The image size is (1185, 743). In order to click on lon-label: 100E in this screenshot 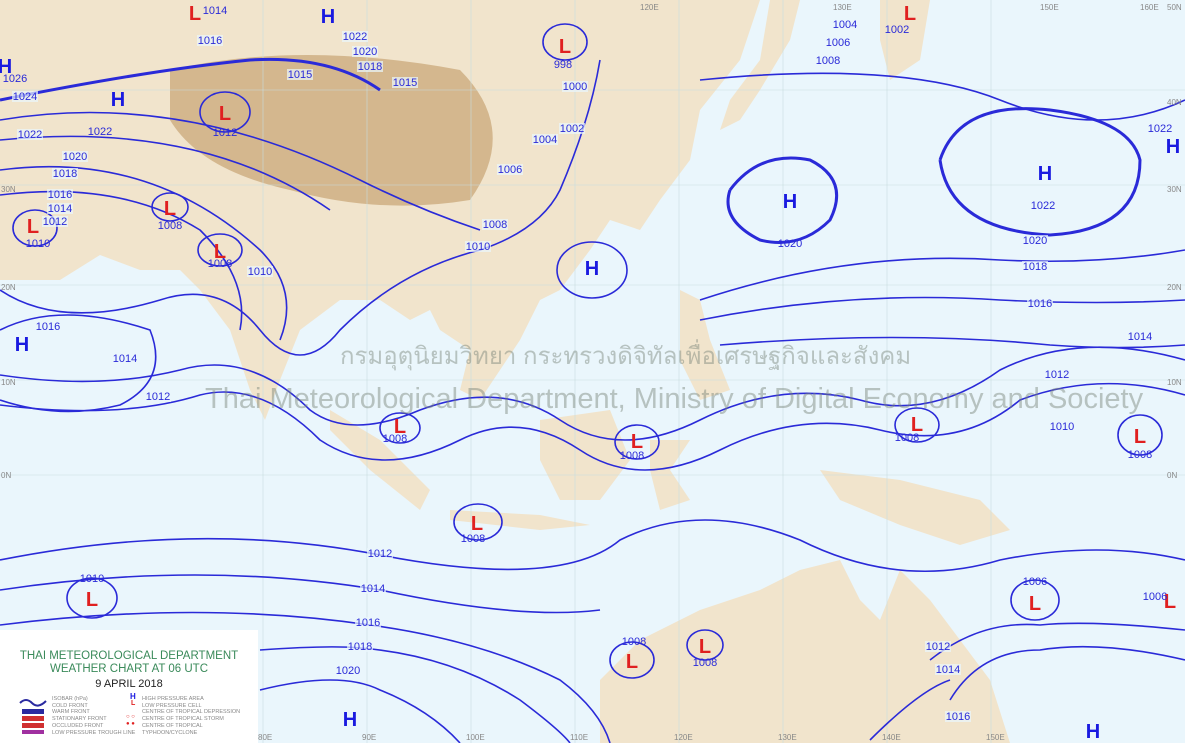, I will do `click(475, 737)`.